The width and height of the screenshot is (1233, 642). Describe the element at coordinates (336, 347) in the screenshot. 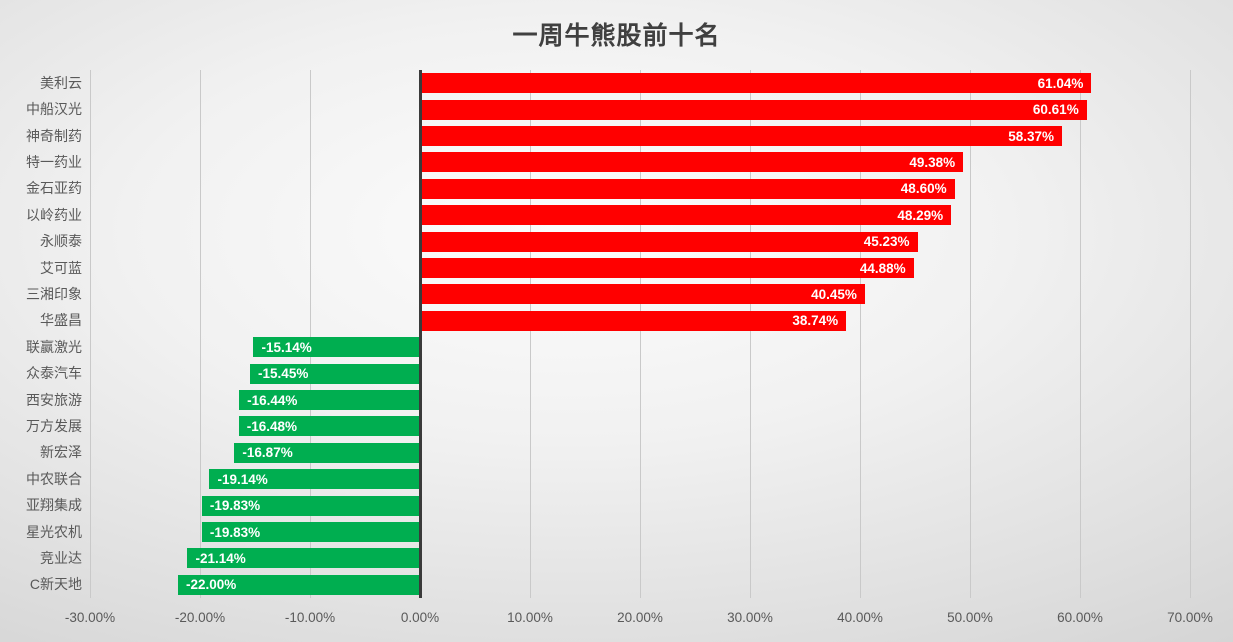

I see `bar: -15.14%` at that location.